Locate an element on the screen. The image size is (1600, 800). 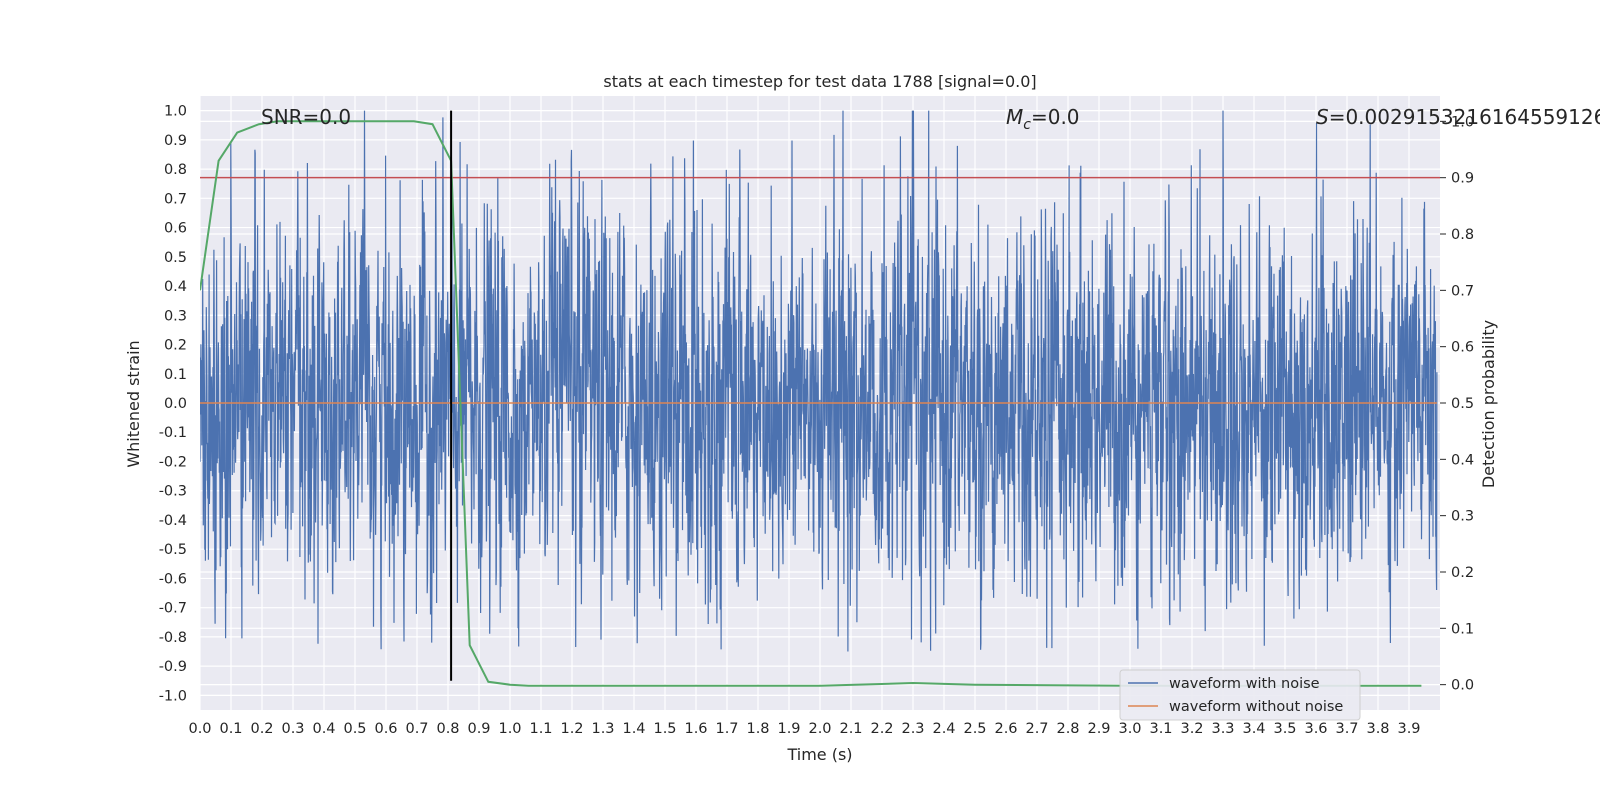
y2-tick-label-4: 0.6 is located at coordinates (1462, 348).